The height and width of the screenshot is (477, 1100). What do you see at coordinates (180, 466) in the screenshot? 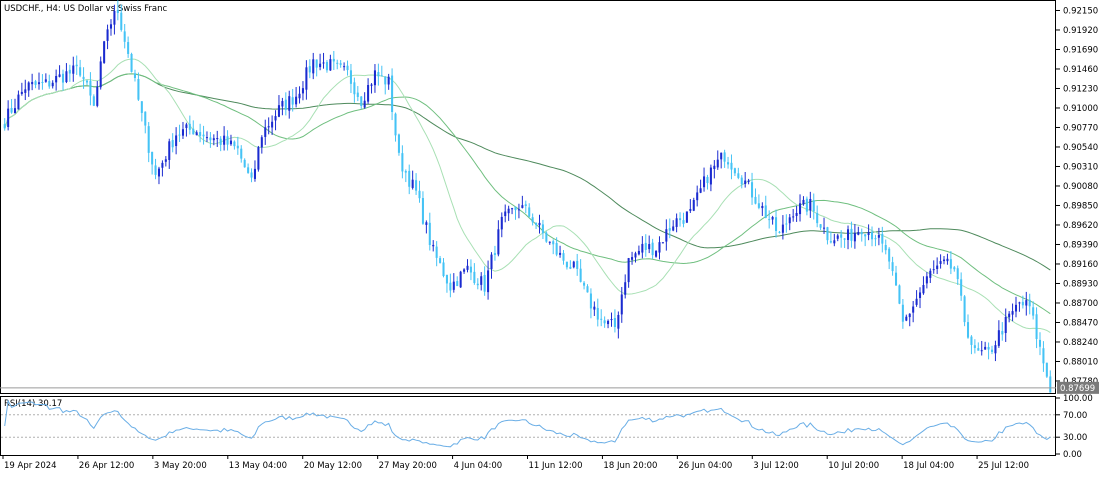
I see `time-tick-label: 3 May 20:00` at bounding box center [180, 466].